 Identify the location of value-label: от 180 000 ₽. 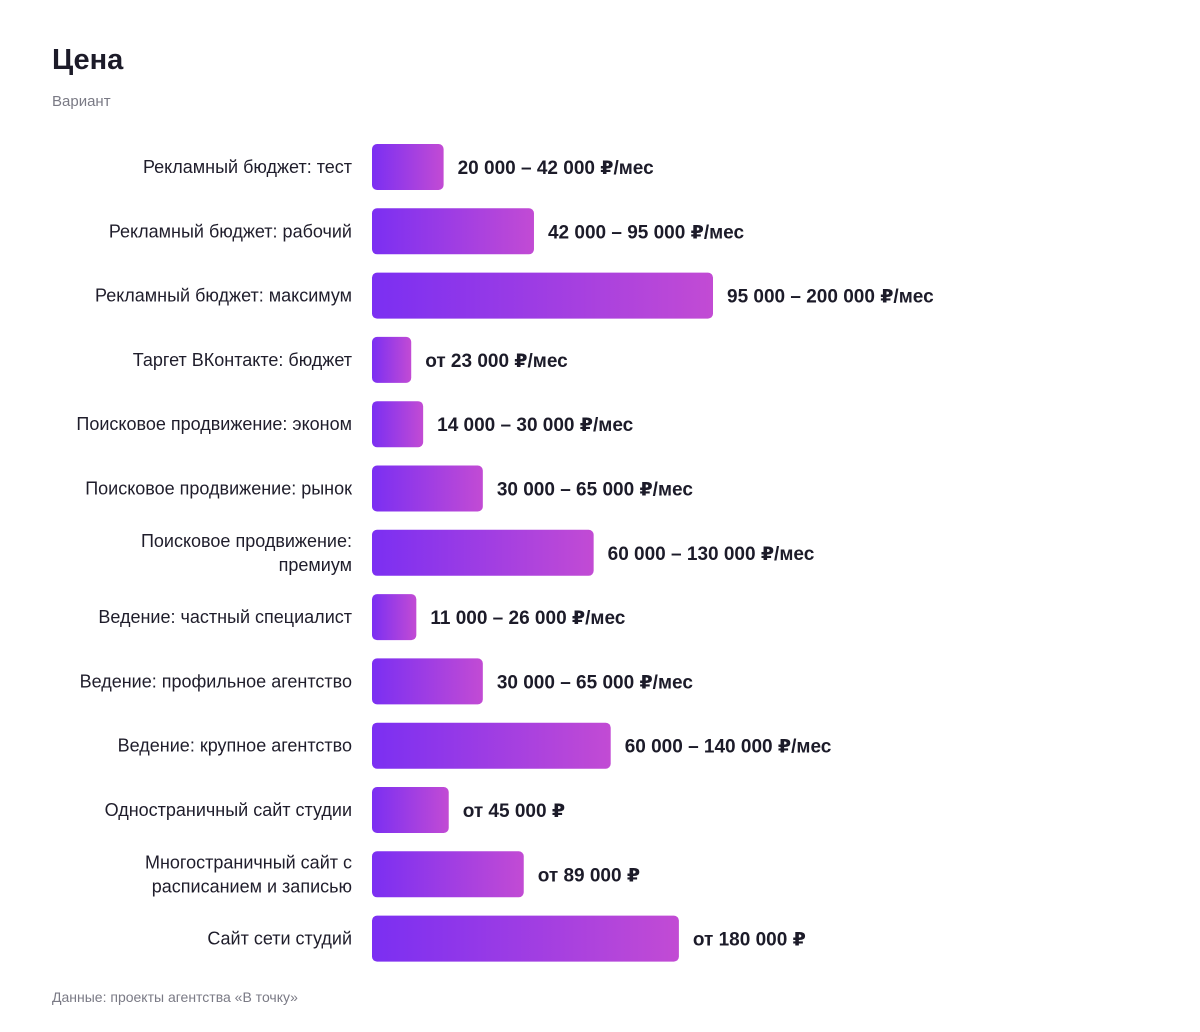
(749, 940).